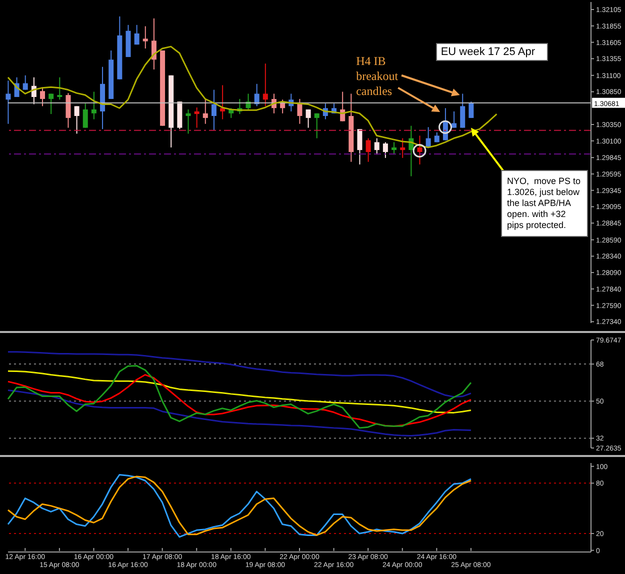  I want to click on annotation: H4 IB breakout candles, so click(378, 76).